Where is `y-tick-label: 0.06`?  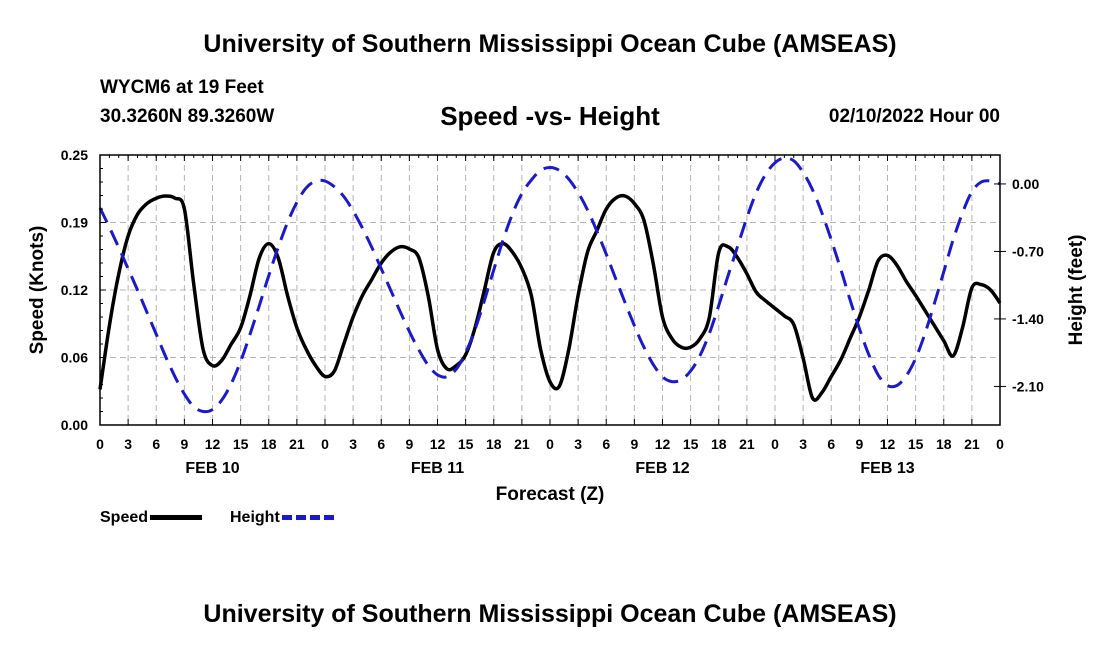
y-tick-label: 0.06 is located at coordinates (74, 358).